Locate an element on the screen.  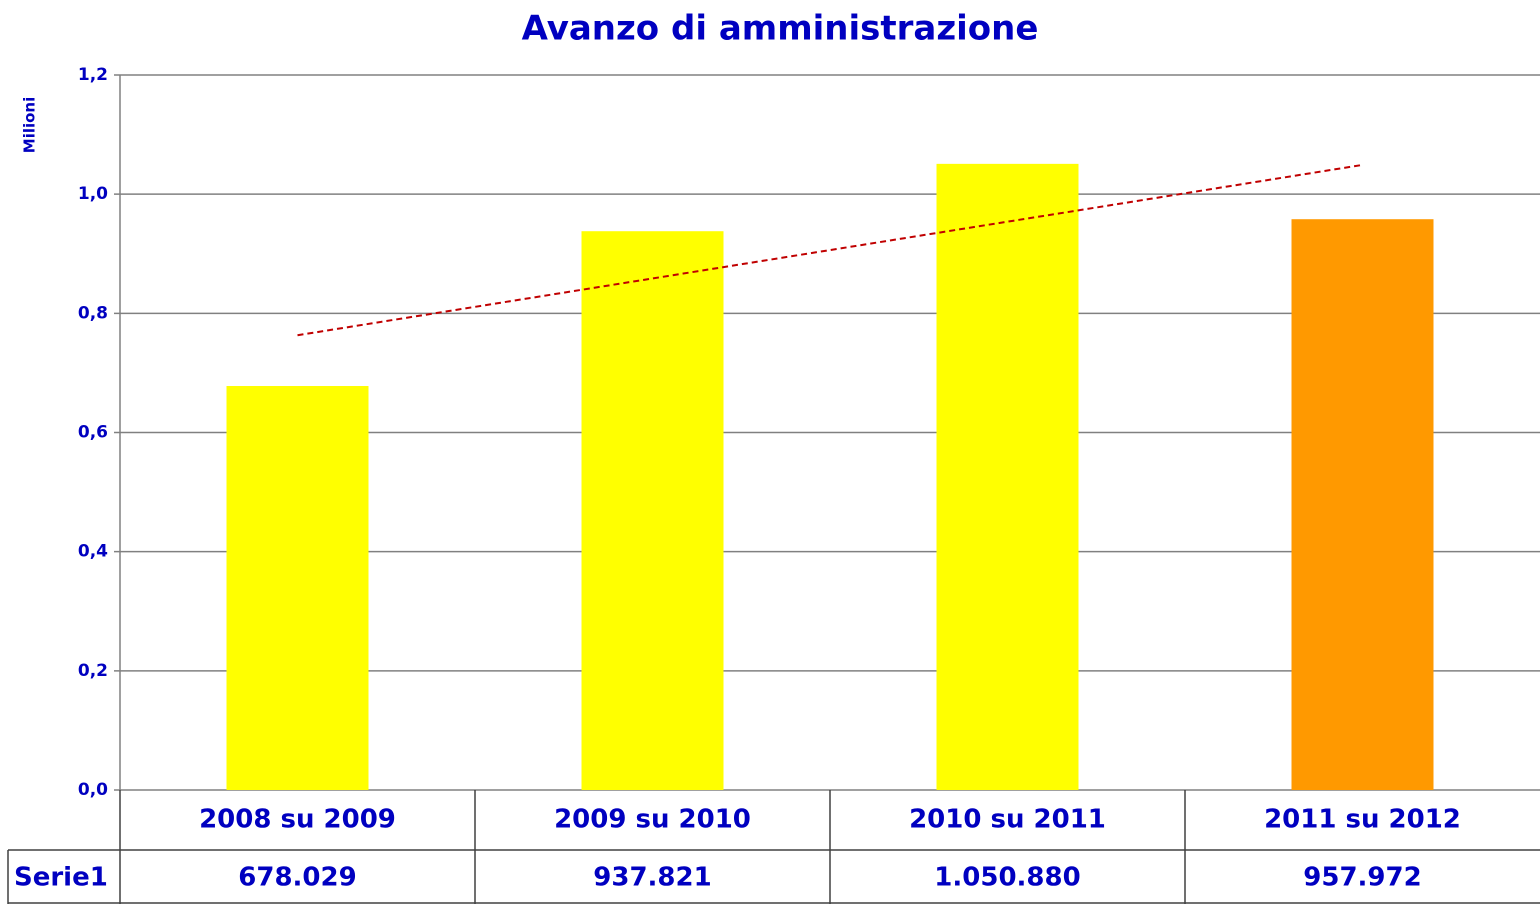
x-tick-label: 2009 su 2010 is located at coordinates (652, 820).